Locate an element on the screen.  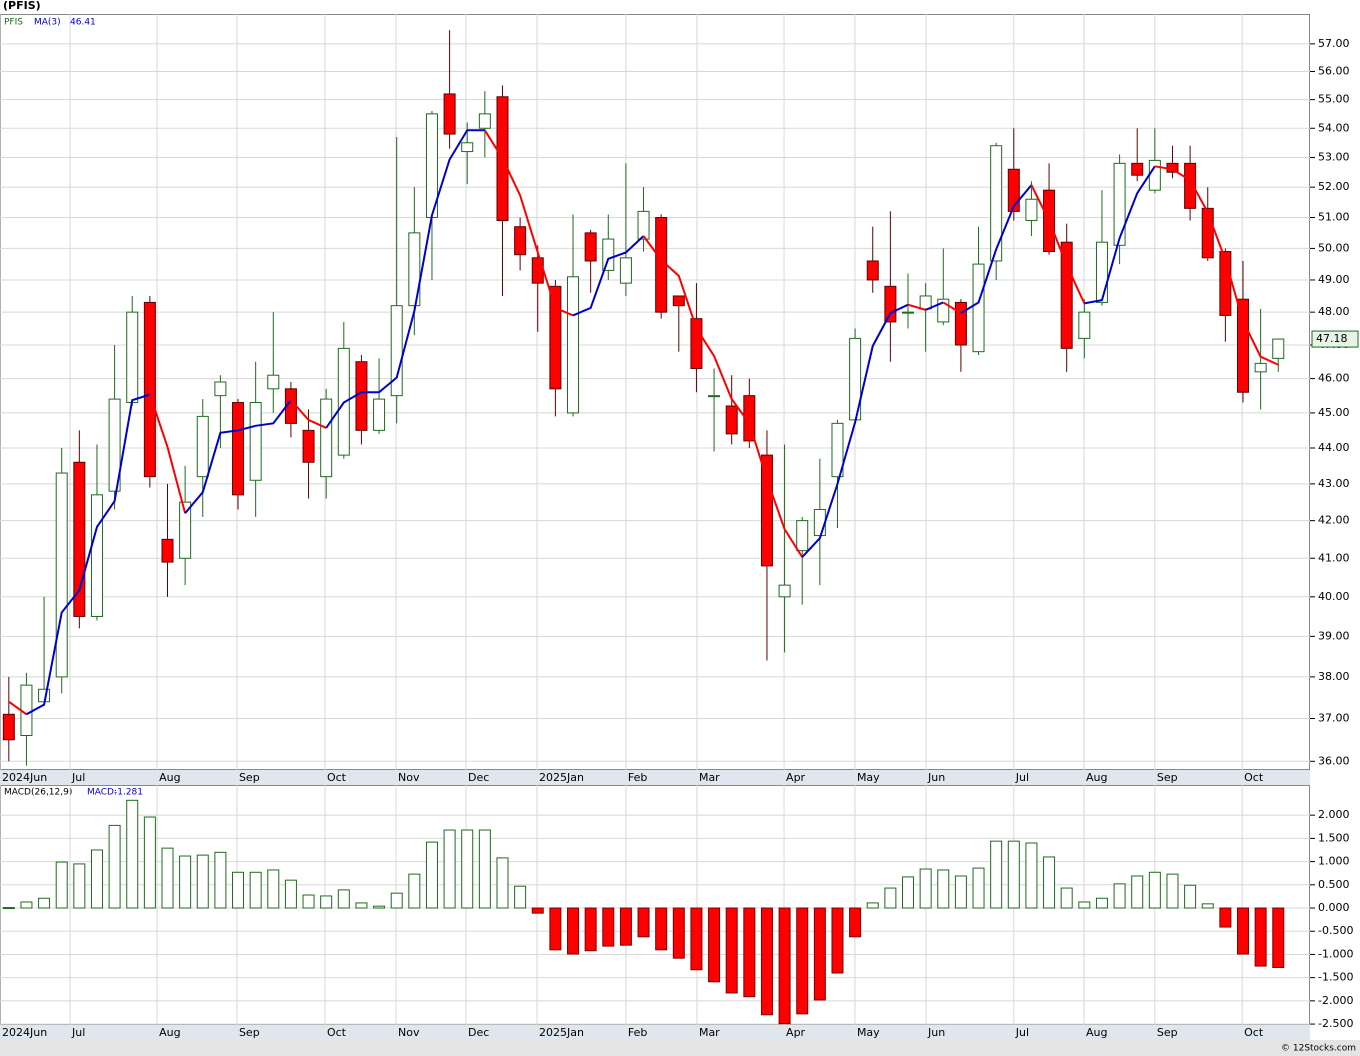
y-tick-label: 0.000 is located at coordinates (1334, 907).